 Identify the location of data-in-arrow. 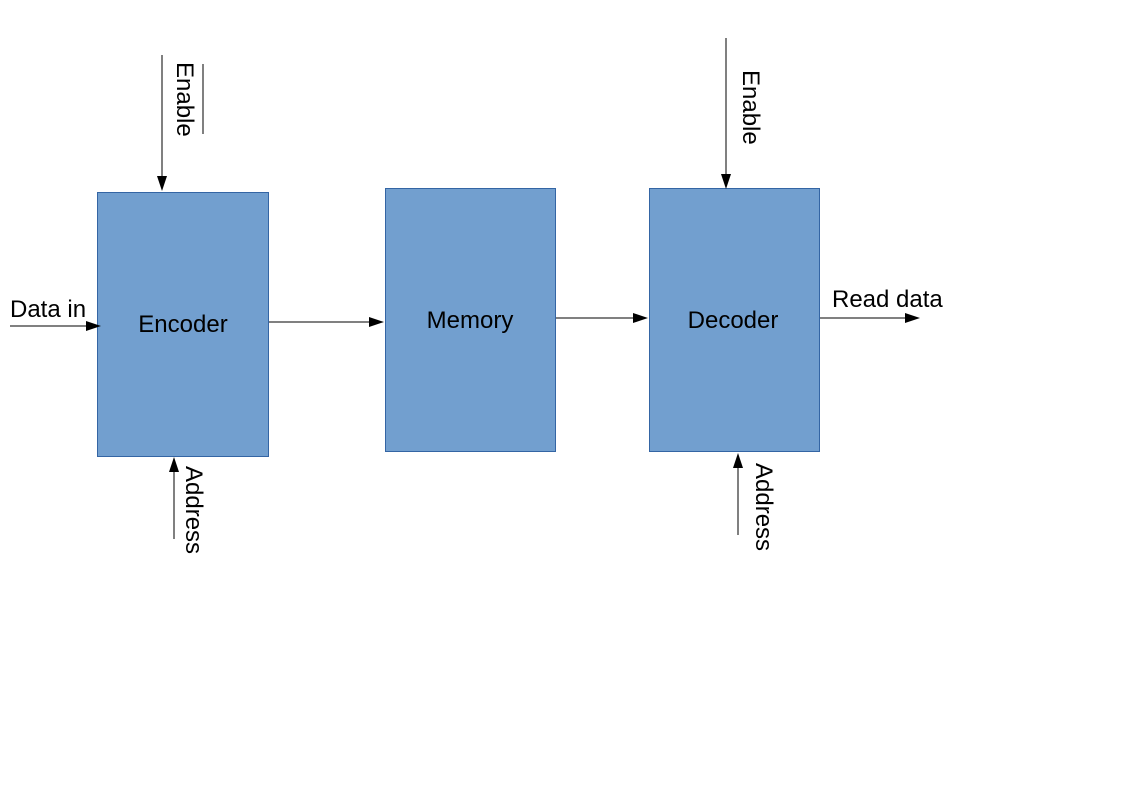
(55, 326).